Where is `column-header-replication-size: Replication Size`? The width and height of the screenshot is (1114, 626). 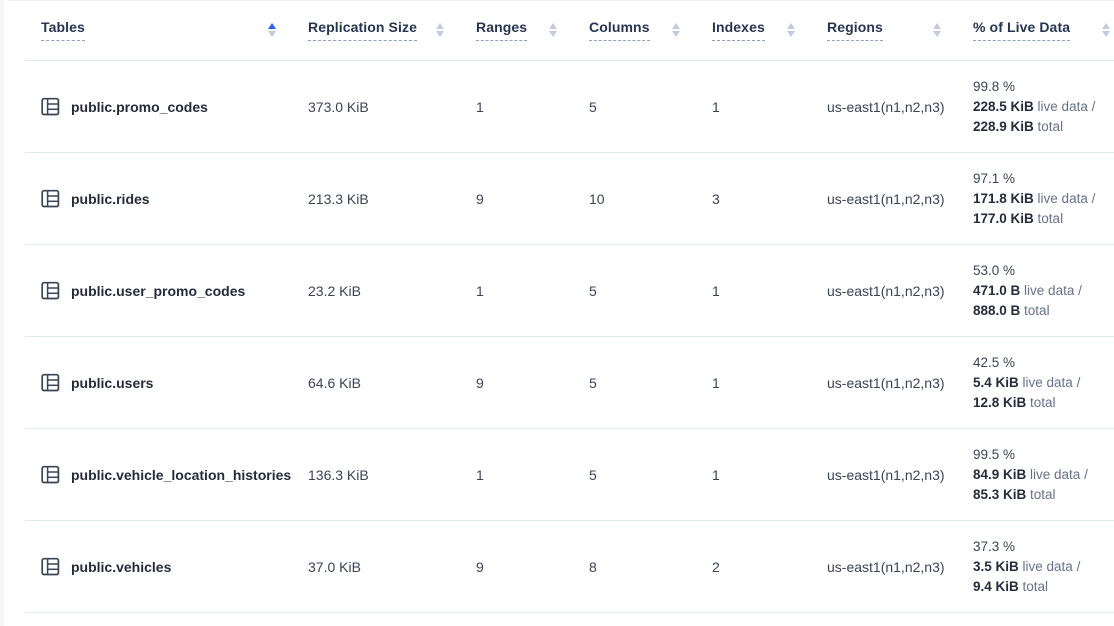
column-header-replication-size: Replication Size is located at coordinates (379, 30).